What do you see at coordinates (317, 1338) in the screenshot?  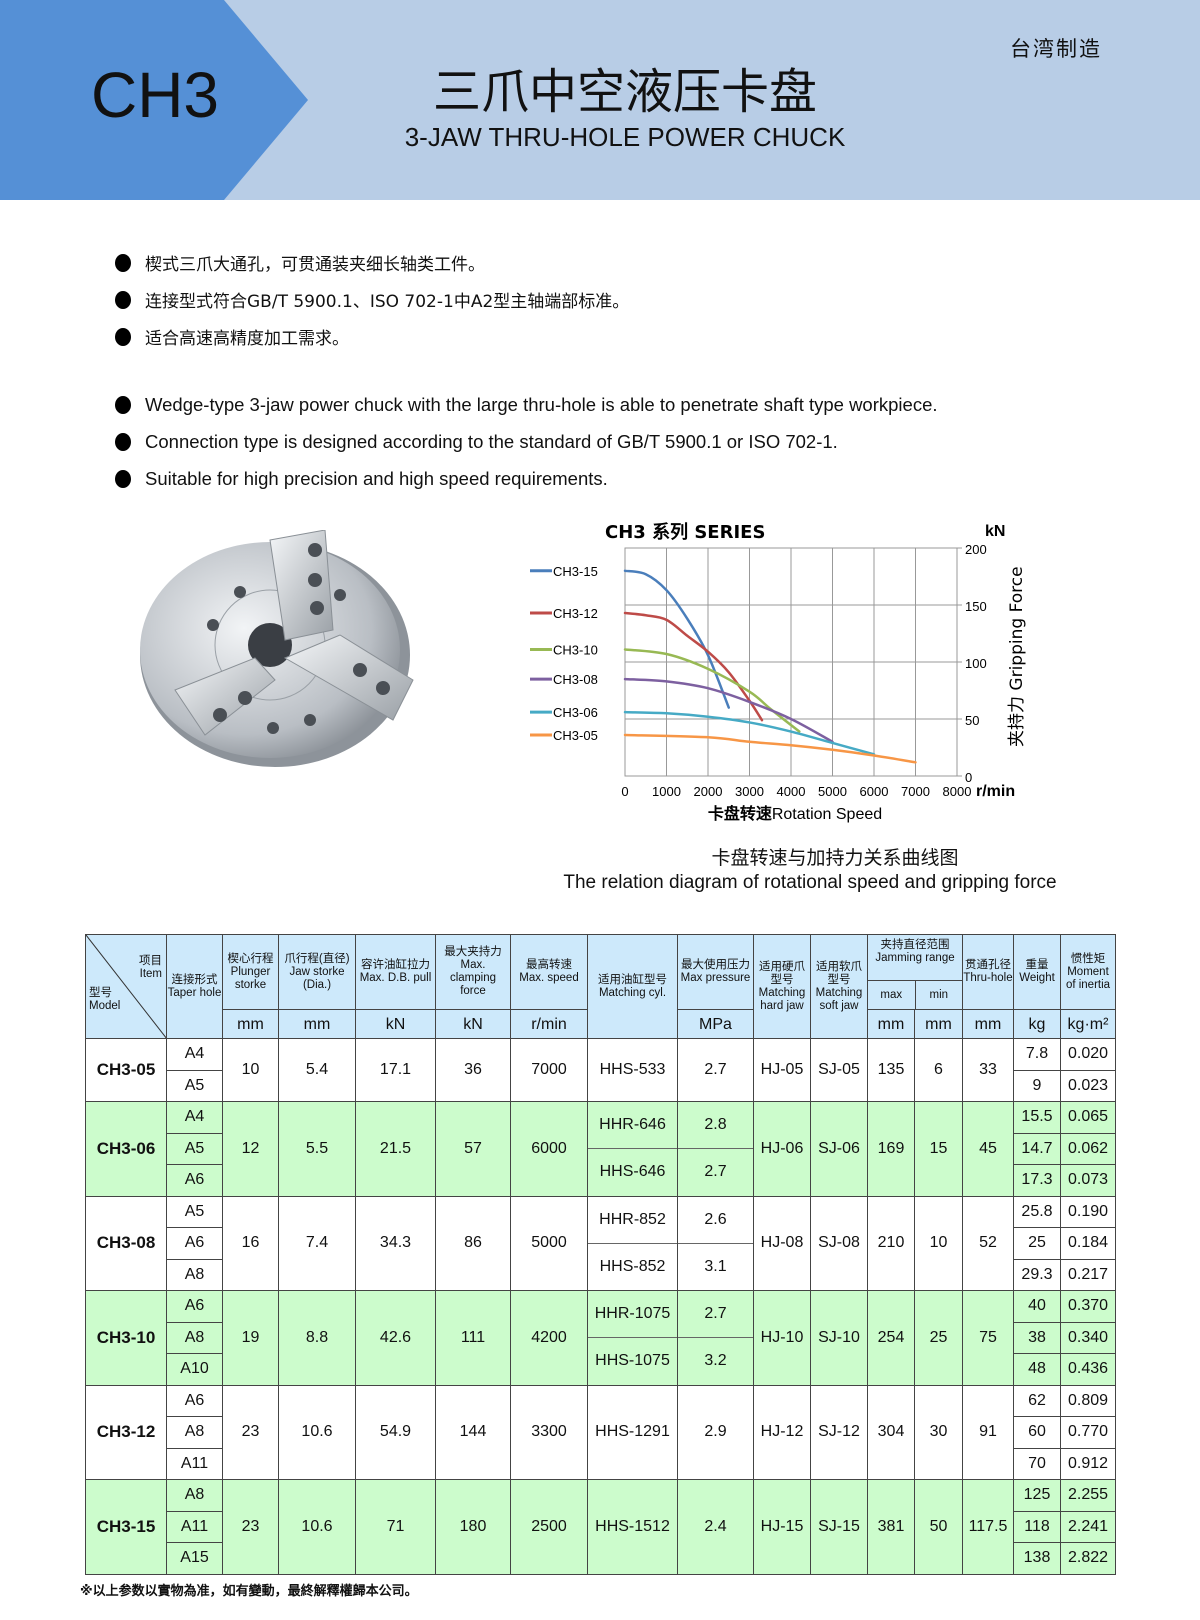 I see `jaw-stroke-cell: 8.8` at bounding box center [317, 1338].